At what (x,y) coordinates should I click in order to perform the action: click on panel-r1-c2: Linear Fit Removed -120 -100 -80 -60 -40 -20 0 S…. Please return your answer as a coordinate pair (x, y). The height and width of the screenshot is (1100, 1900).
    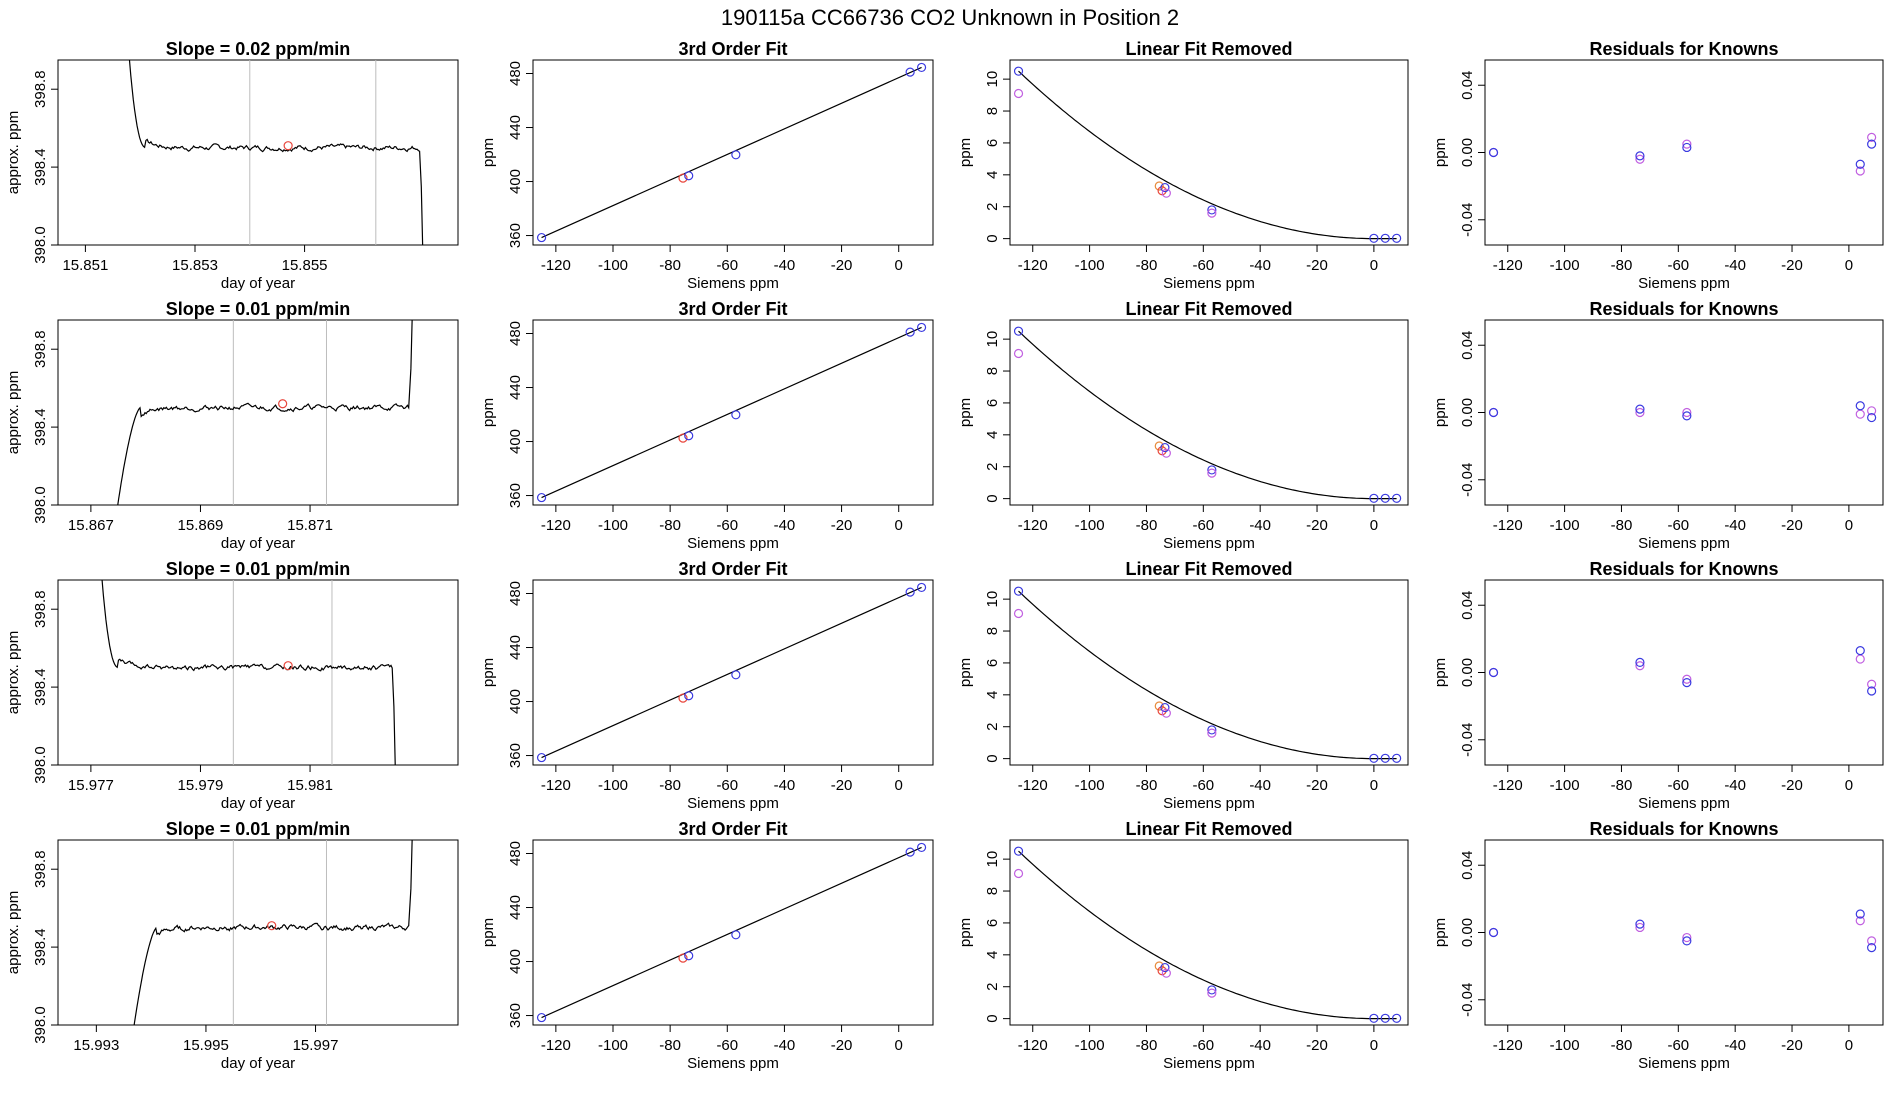
    Looking at the image, I should click on (1183, 425).